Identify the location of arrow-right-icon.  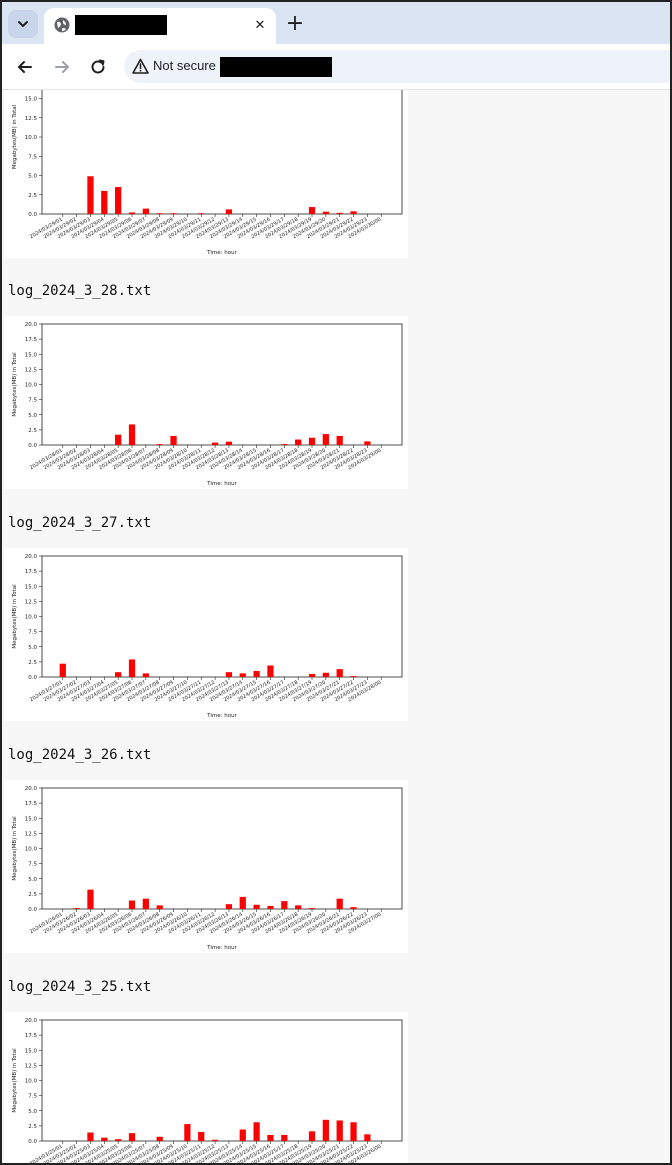
(62, 67).